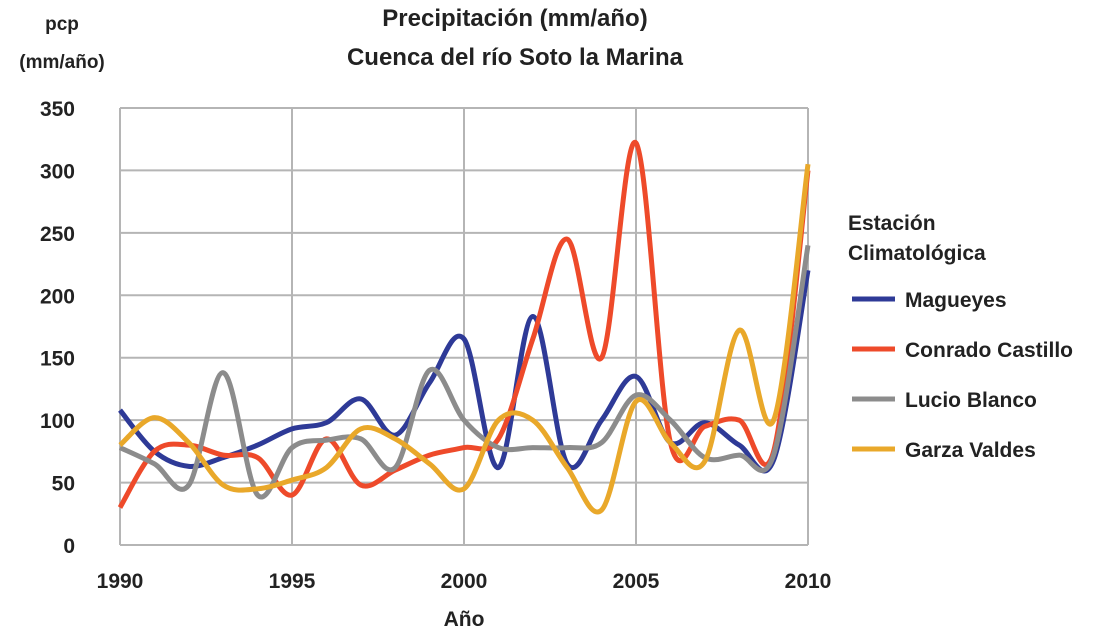 The image size is (1108, 628). Describe the element at coordinates (120, 581) in the screenshot. I see `x-tick-label: 1990` at that location.